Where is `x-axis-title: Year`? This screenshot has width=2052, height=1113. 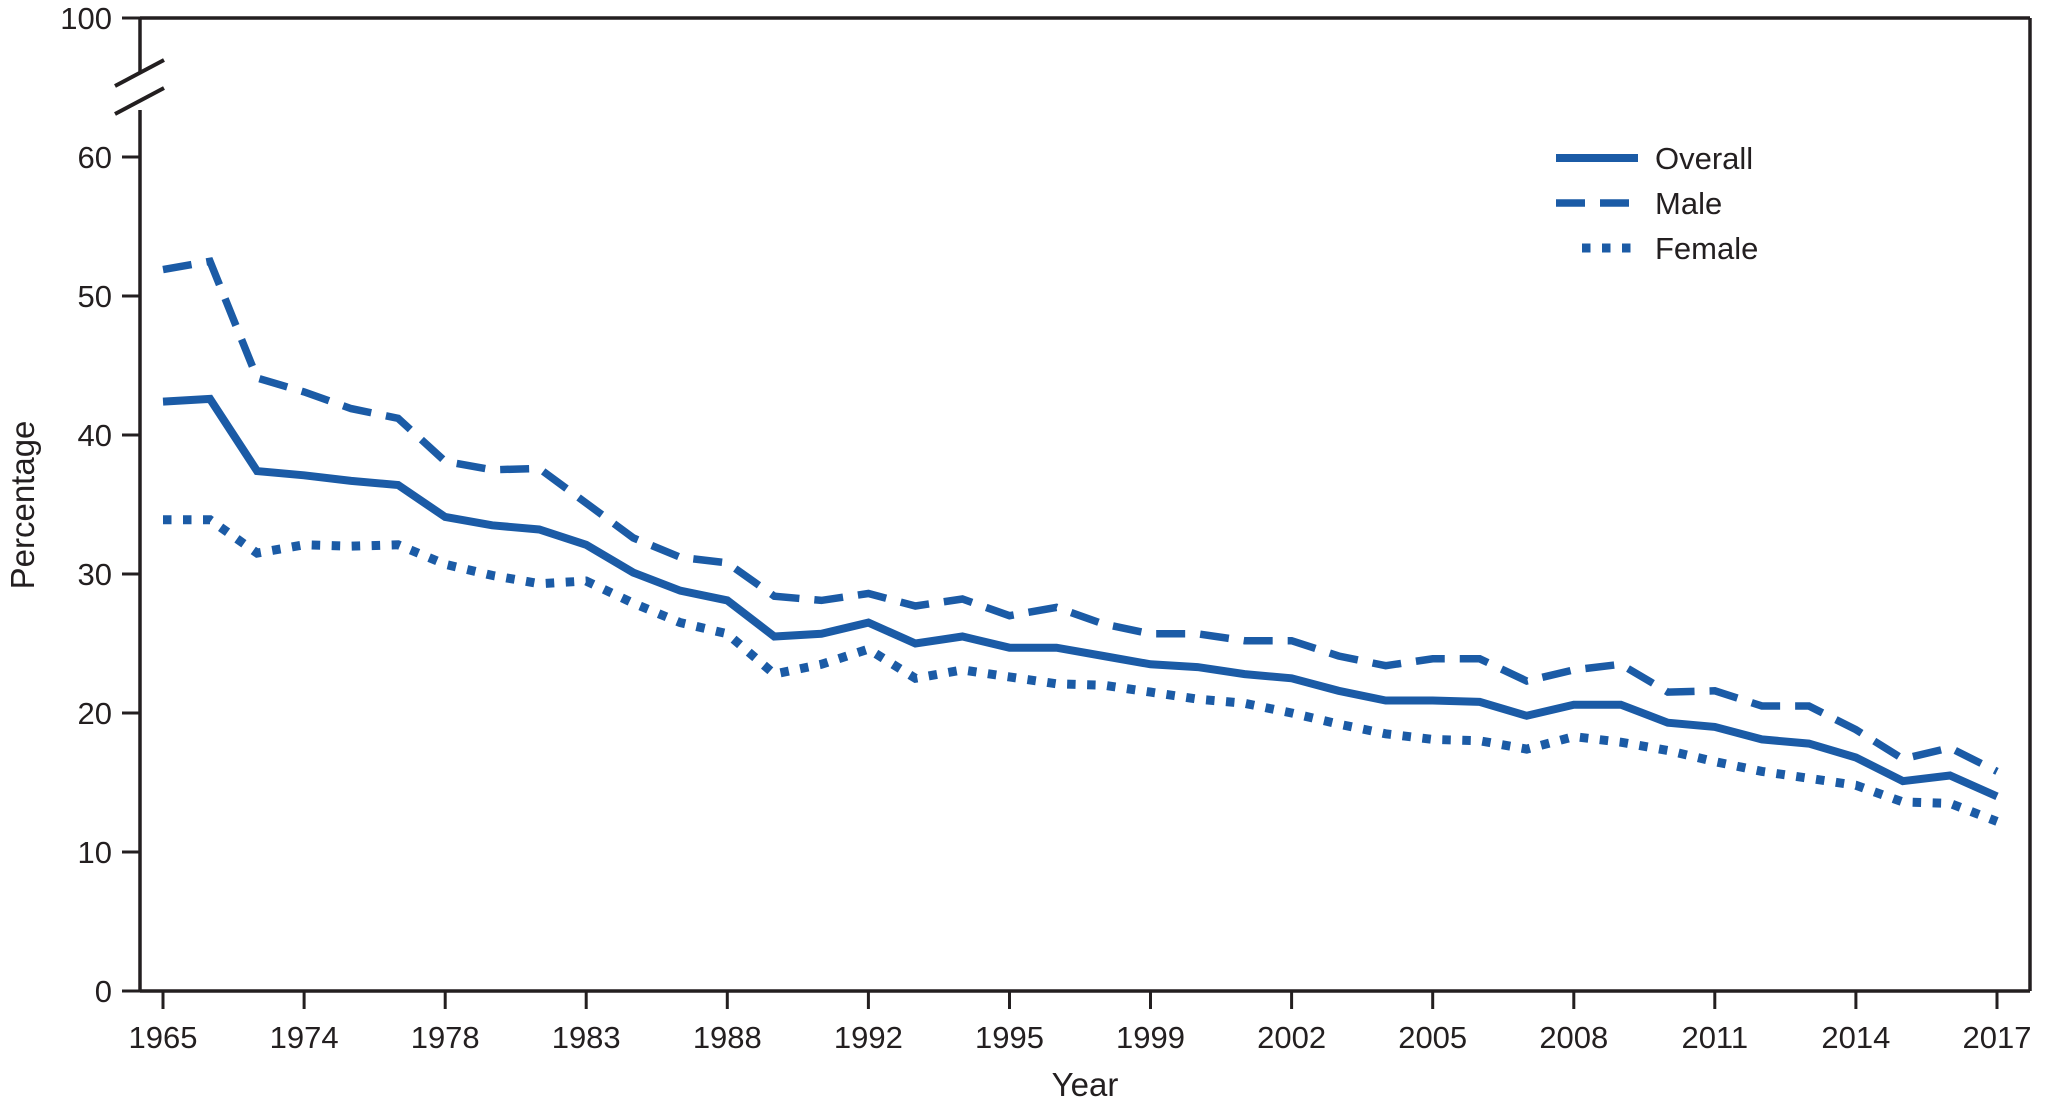
x-axis-title: Year is located at coordinates (1085, 1084).